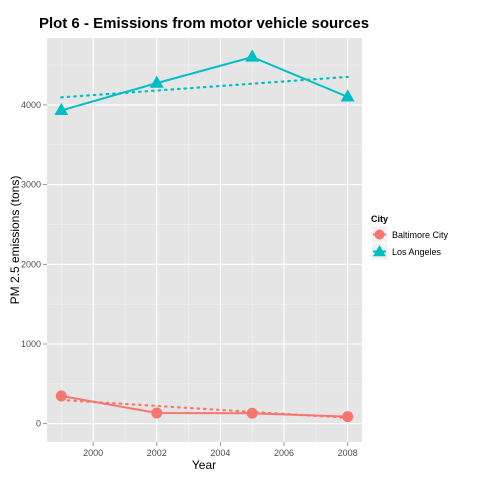 This screenshot has height=480, width=480. What do you see at coordinates (284, 453) in the screenshot?
I see `x-tick-label: 2006` at bounding box center [284, 453].